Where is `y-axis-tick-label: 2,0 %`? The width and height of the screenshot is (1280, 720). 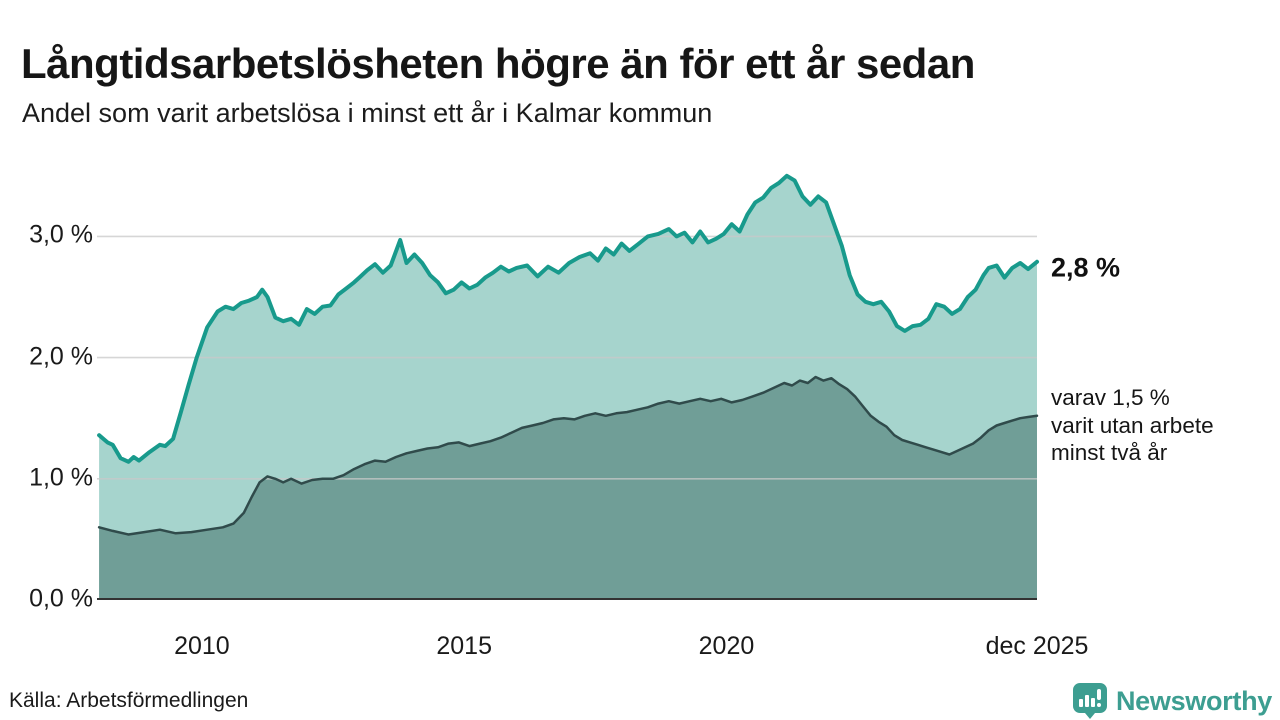 y-axis-tick-label: 2,0 % is located at coordinates (61, 355).